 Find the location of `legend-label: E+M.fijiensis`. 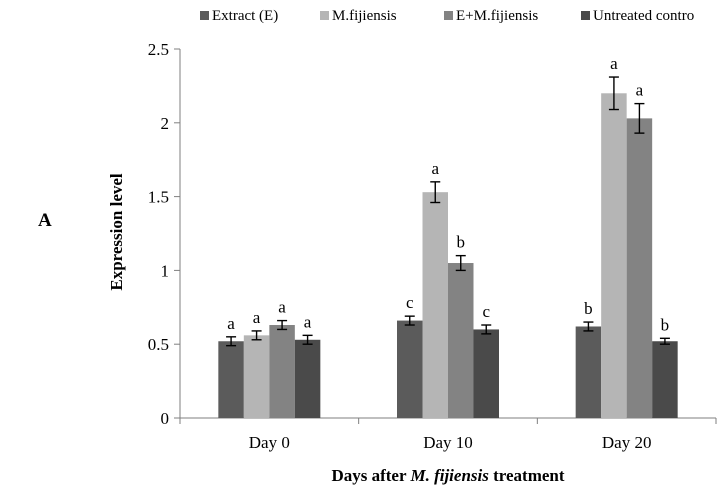

legend-label: E+M.fijiensis is located at coordinates (497, 16).